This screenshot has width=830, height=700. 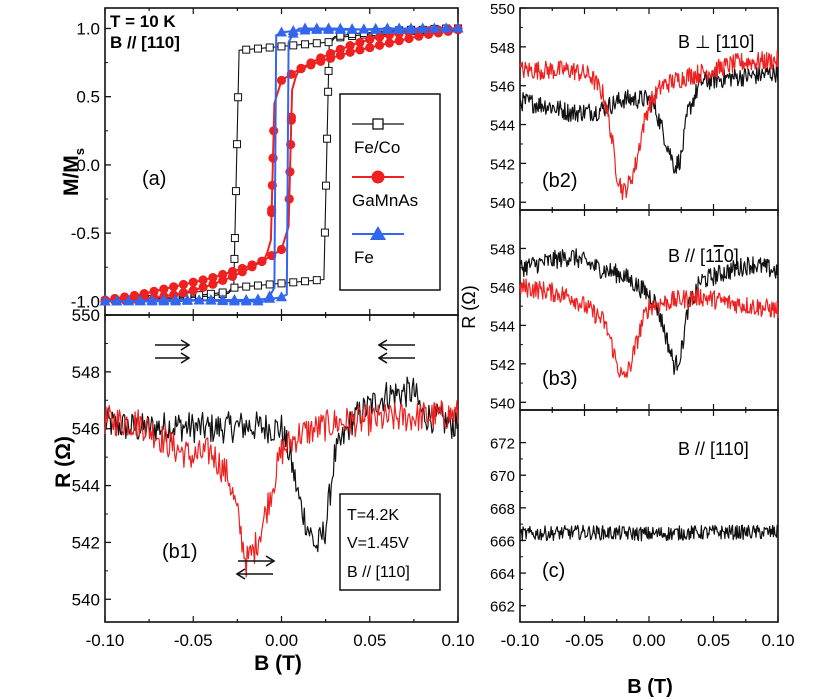 What do you see at coordinates (285, 459) in the screenshot?
I see `sweep-arrows` at bounding box center [285, 459].